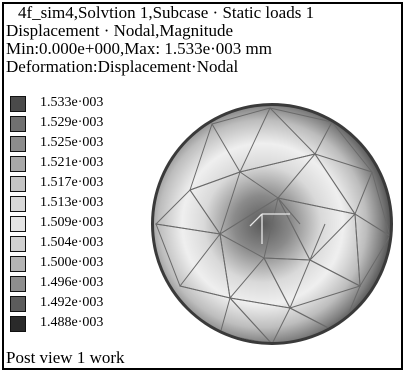 This screenshot has width=407, height=374. I want to click on legend-label: 1.525e·003, so click(72, 142).